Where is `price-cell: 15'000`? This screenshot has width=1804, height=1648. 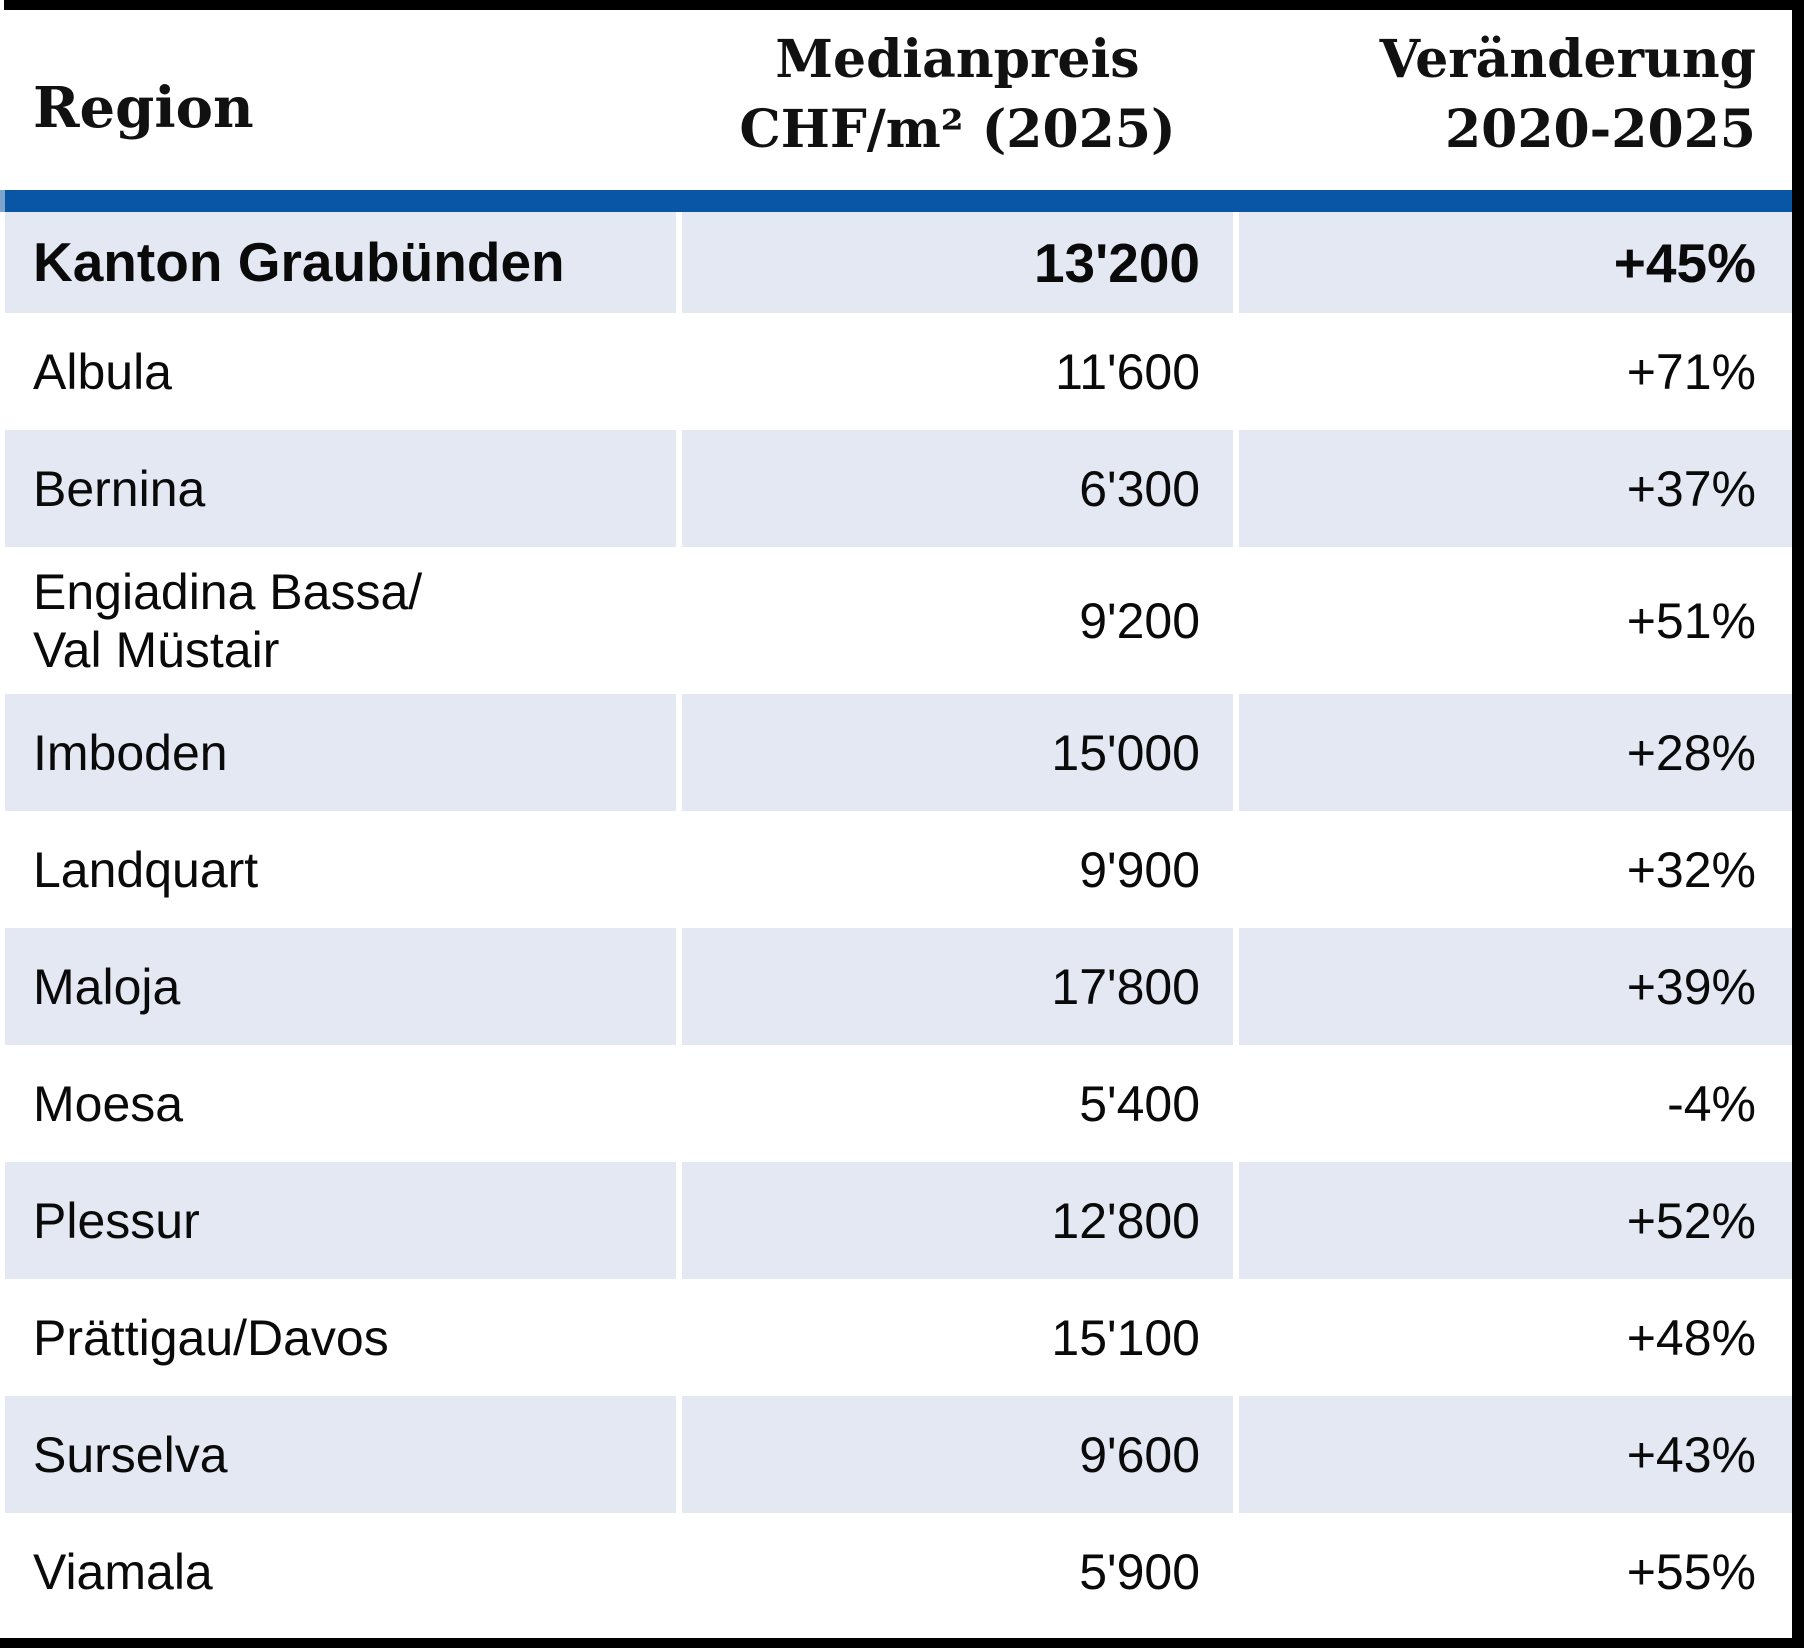 price-cell: 15'000 is located at coordinates (957, 752).